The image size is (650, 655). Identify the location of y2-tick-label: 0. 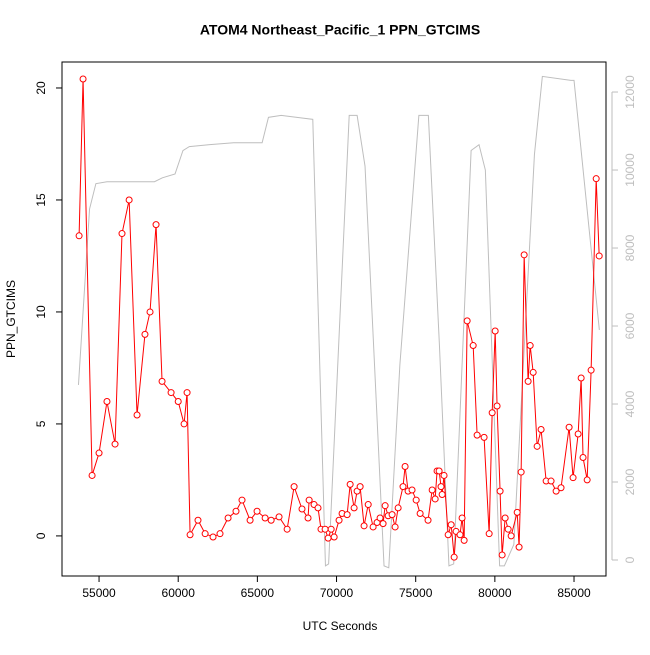
(630, 559).